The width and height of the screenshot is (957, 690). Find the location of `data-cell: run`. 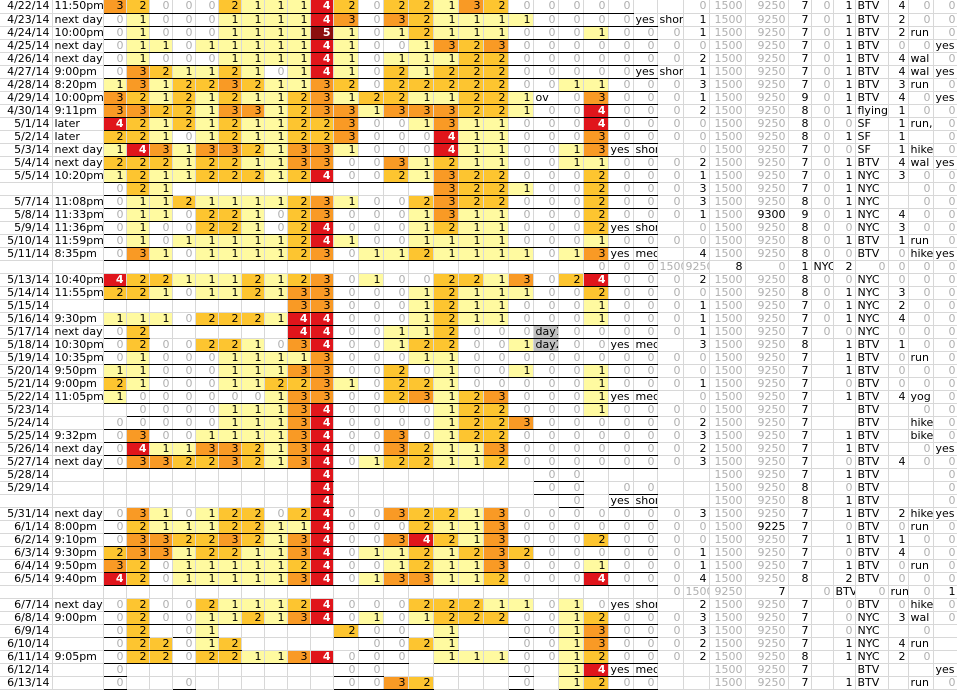

data-cell: run is located at coordinates (921, 33).